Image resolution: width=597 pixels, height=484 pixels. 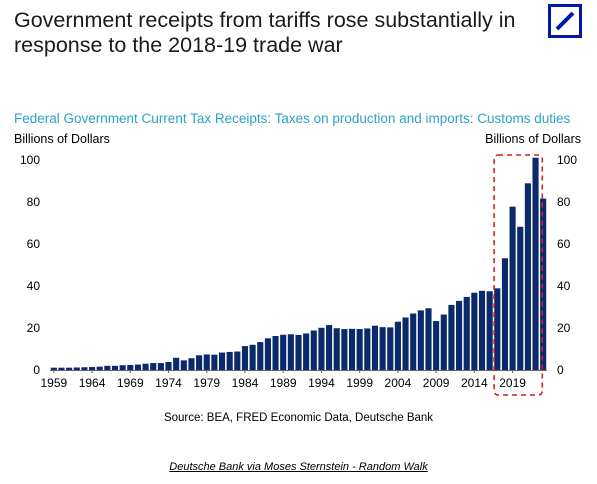 What do you see at coordinates (145, 366) in the screenshot?
I see `bar-1971` at bounding box center [145, 366].